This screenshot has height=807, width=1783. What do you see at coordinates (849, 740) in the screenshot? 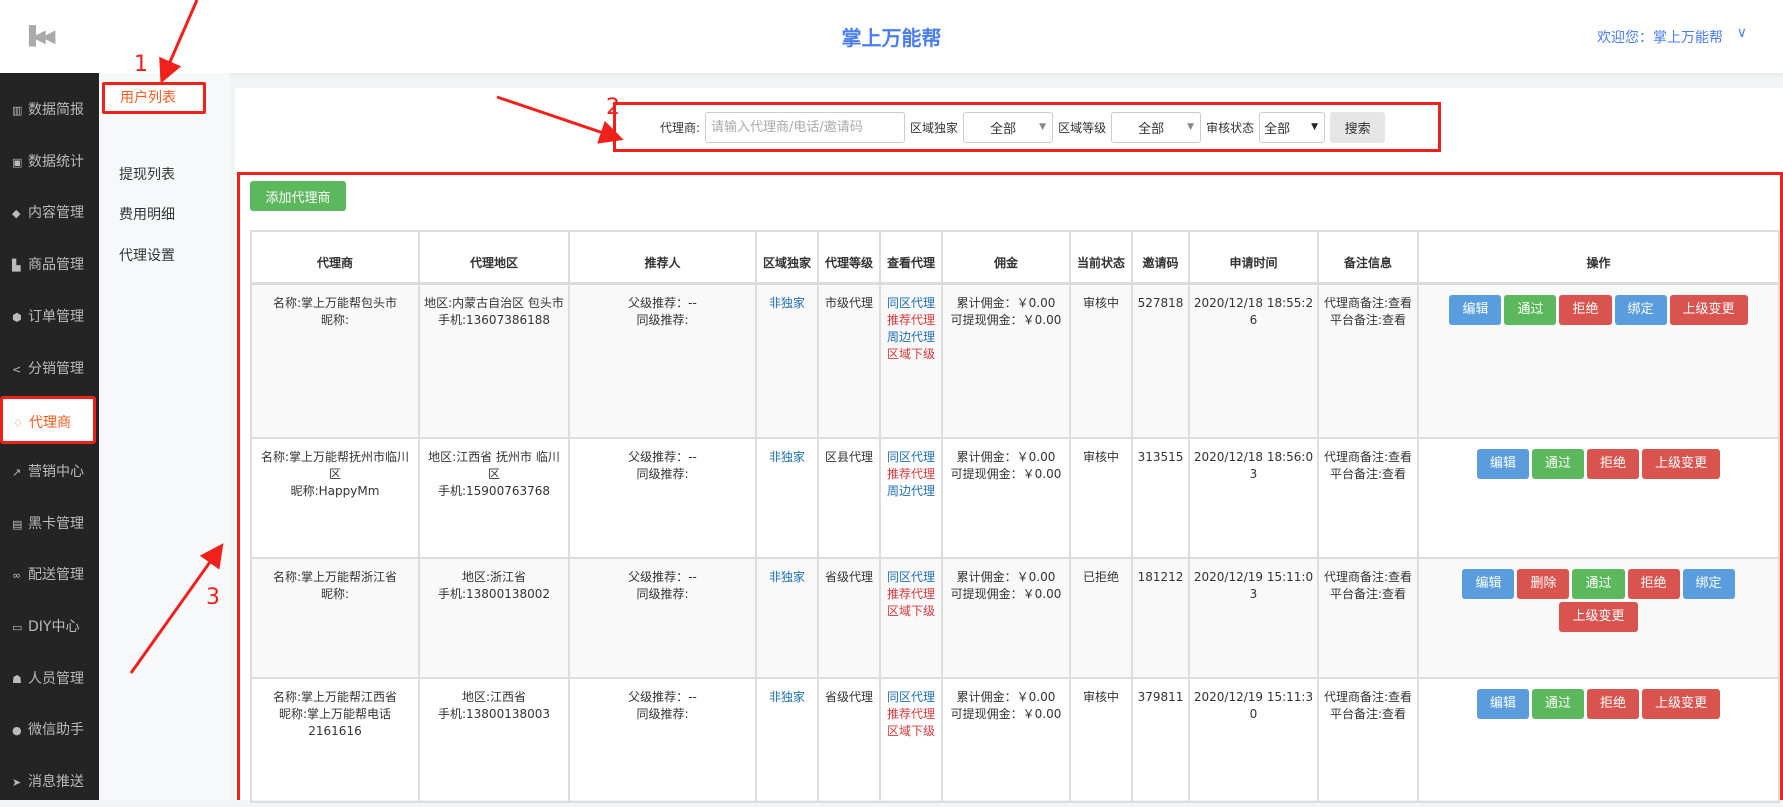
I see `level-cell: 省级代理` at bounding box center [849, 740].